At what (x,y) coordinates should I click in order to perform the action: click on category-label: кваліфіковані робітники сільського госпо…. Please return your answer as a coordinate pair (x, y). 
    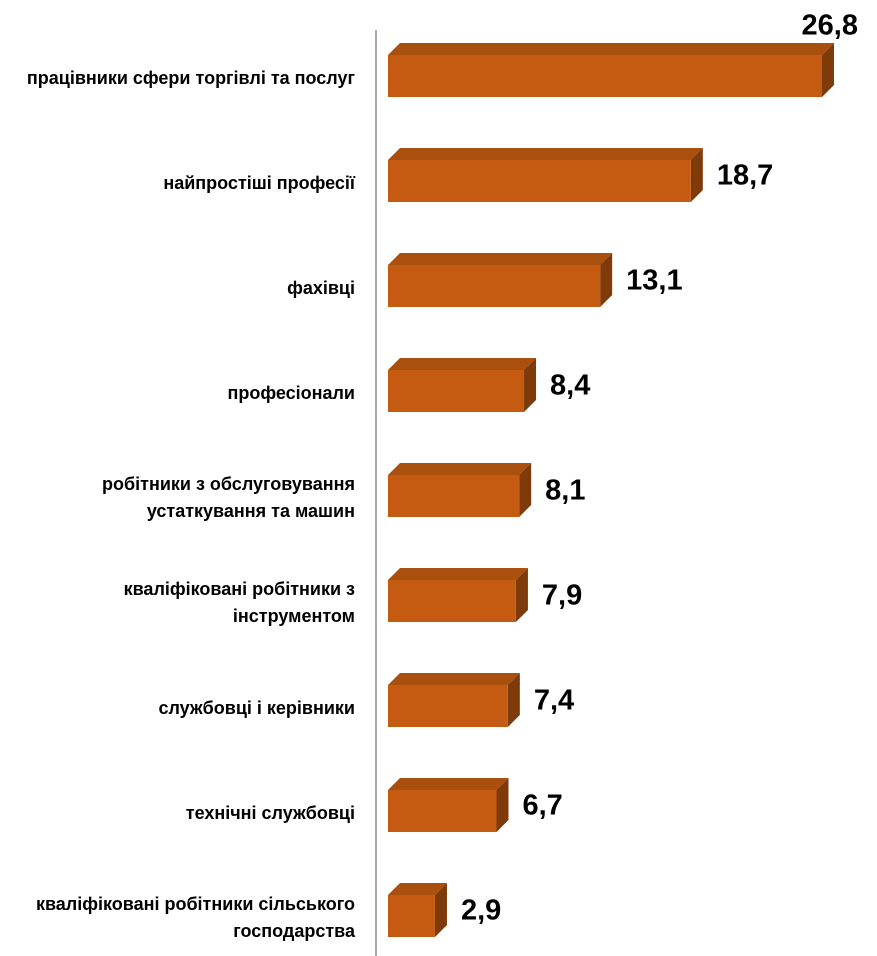
    Looking at the image, I should click on (195, 917).